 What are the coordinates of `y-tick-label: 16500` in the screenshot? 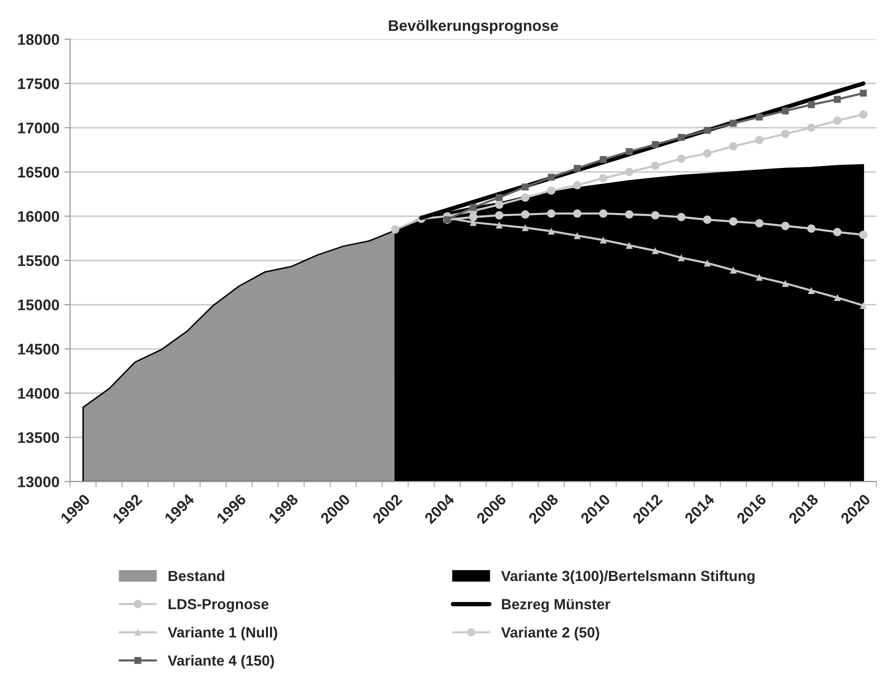 It's located at (39, 172).